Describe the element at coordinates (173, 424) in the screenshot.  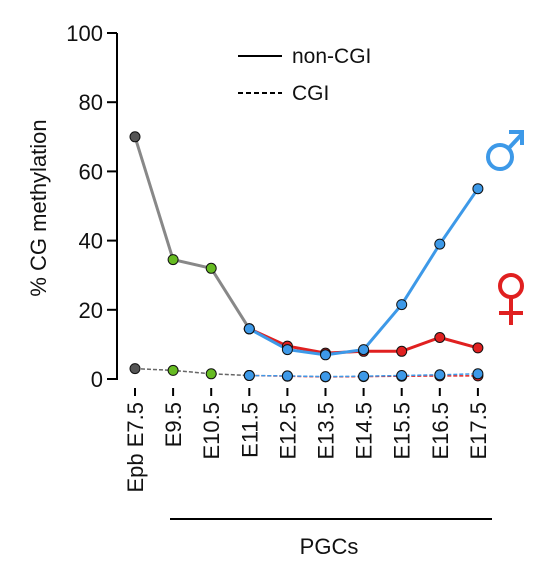
I see `x-tick-label: E9.5` at that location.